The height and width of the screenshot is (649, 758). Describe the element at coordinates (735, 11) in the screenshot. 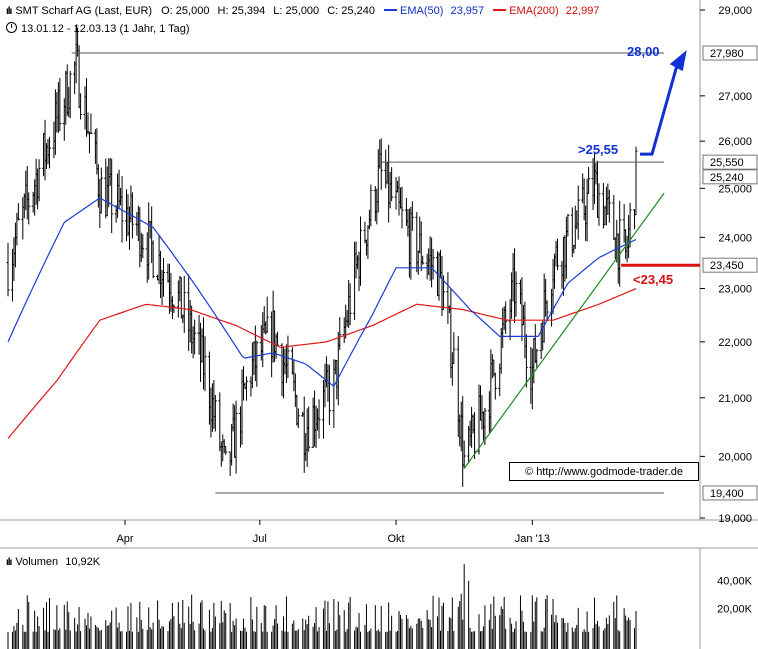

I see `y-tick-label: 29,000` at that location.